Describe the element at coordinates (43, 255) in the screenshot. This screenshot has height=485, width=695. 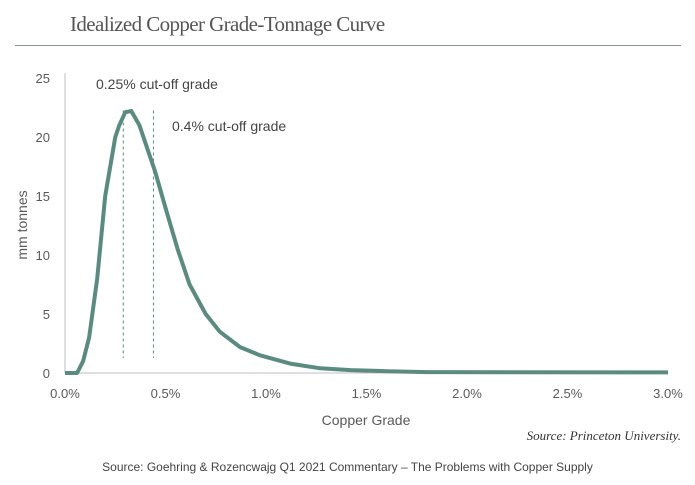
I see `y-tick-label: 10` at that location.